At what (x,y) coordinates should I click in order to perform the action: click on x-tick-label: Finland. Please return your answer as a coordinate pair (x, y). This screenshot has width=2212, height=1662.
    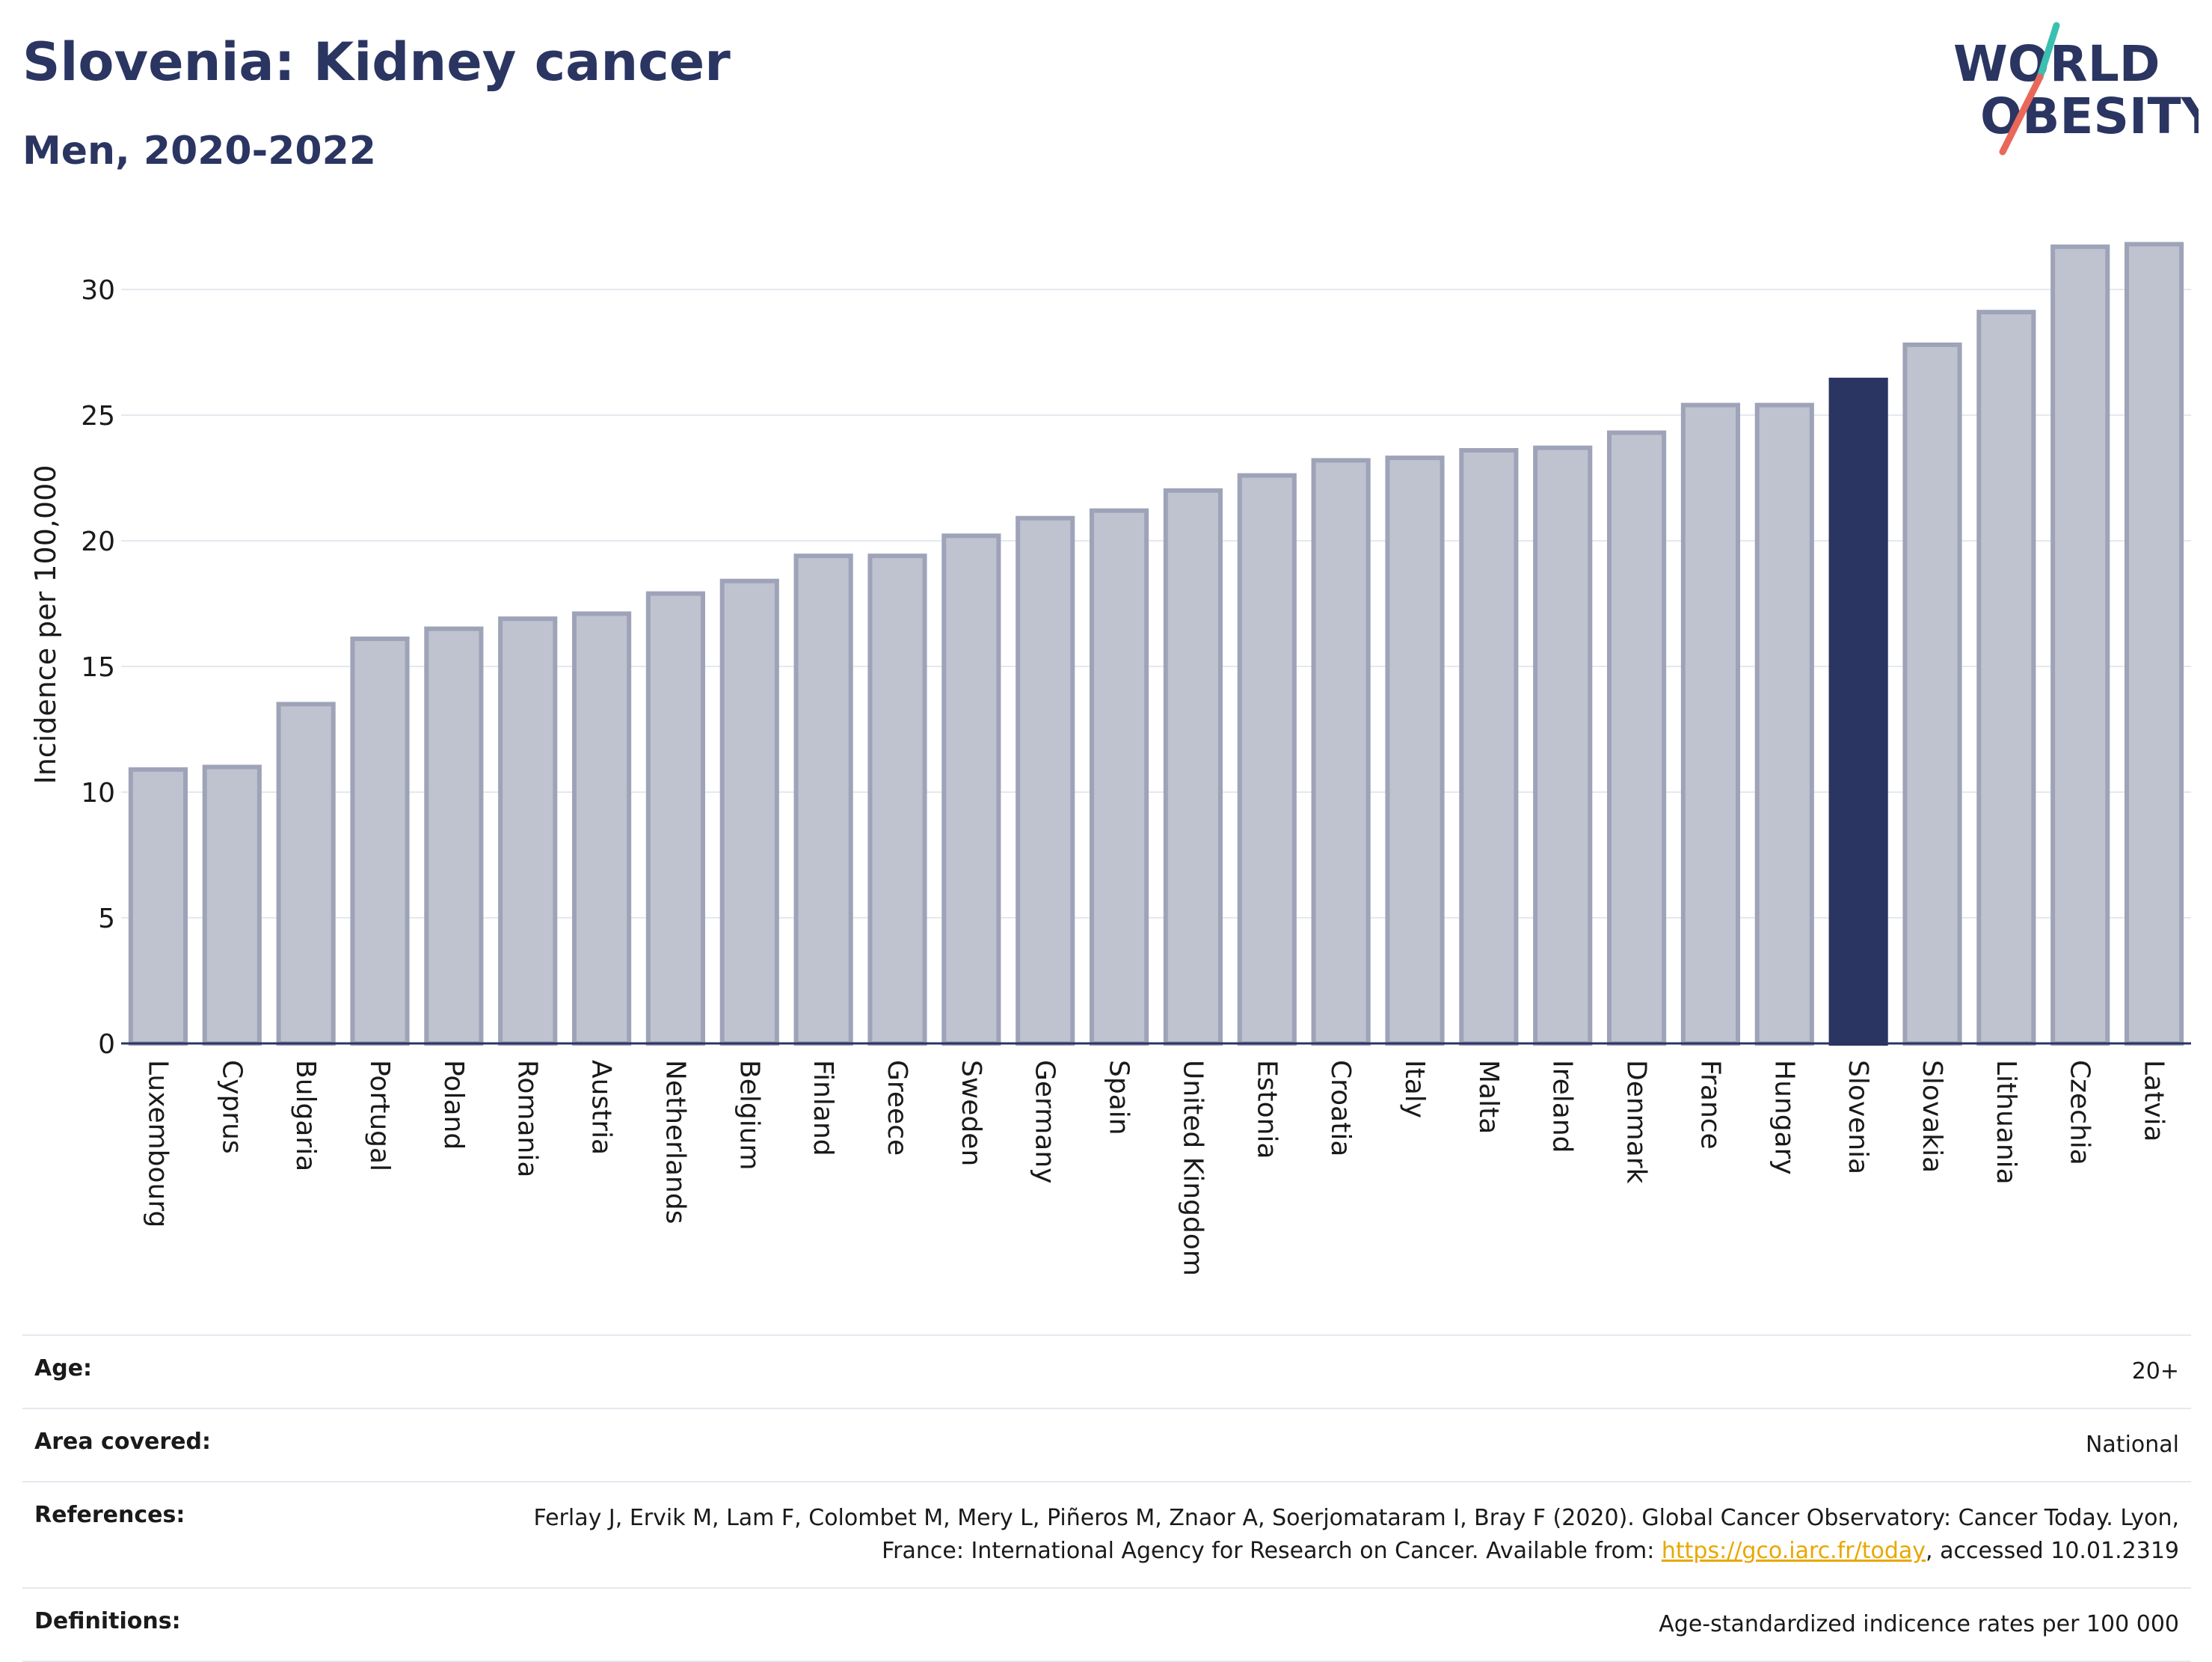
    Looking at the image, I should click on (823, 1108).